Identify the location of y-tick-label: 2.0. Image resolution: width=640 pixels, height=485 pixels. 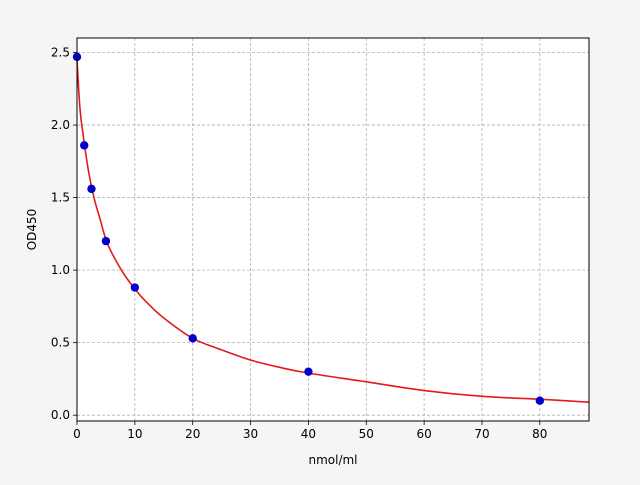
(60, 125).